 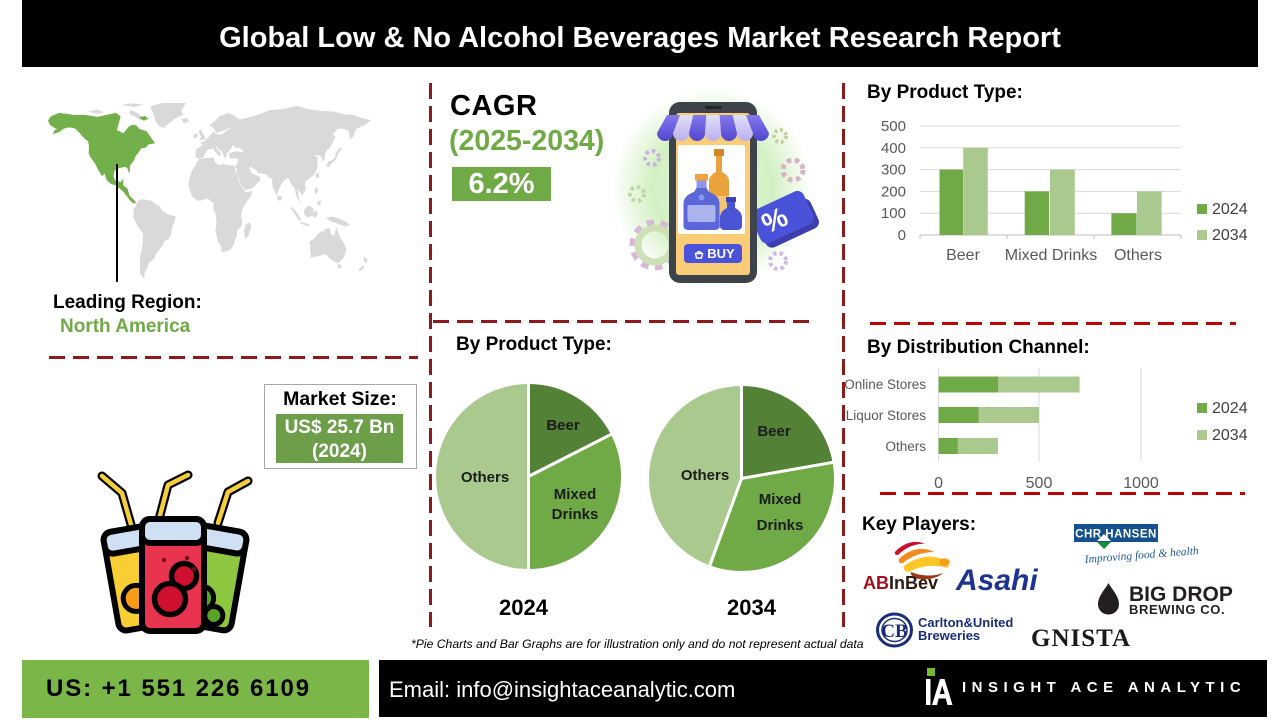 I want to click on svg-text: GNISTA, so click(x=1081, y=638).